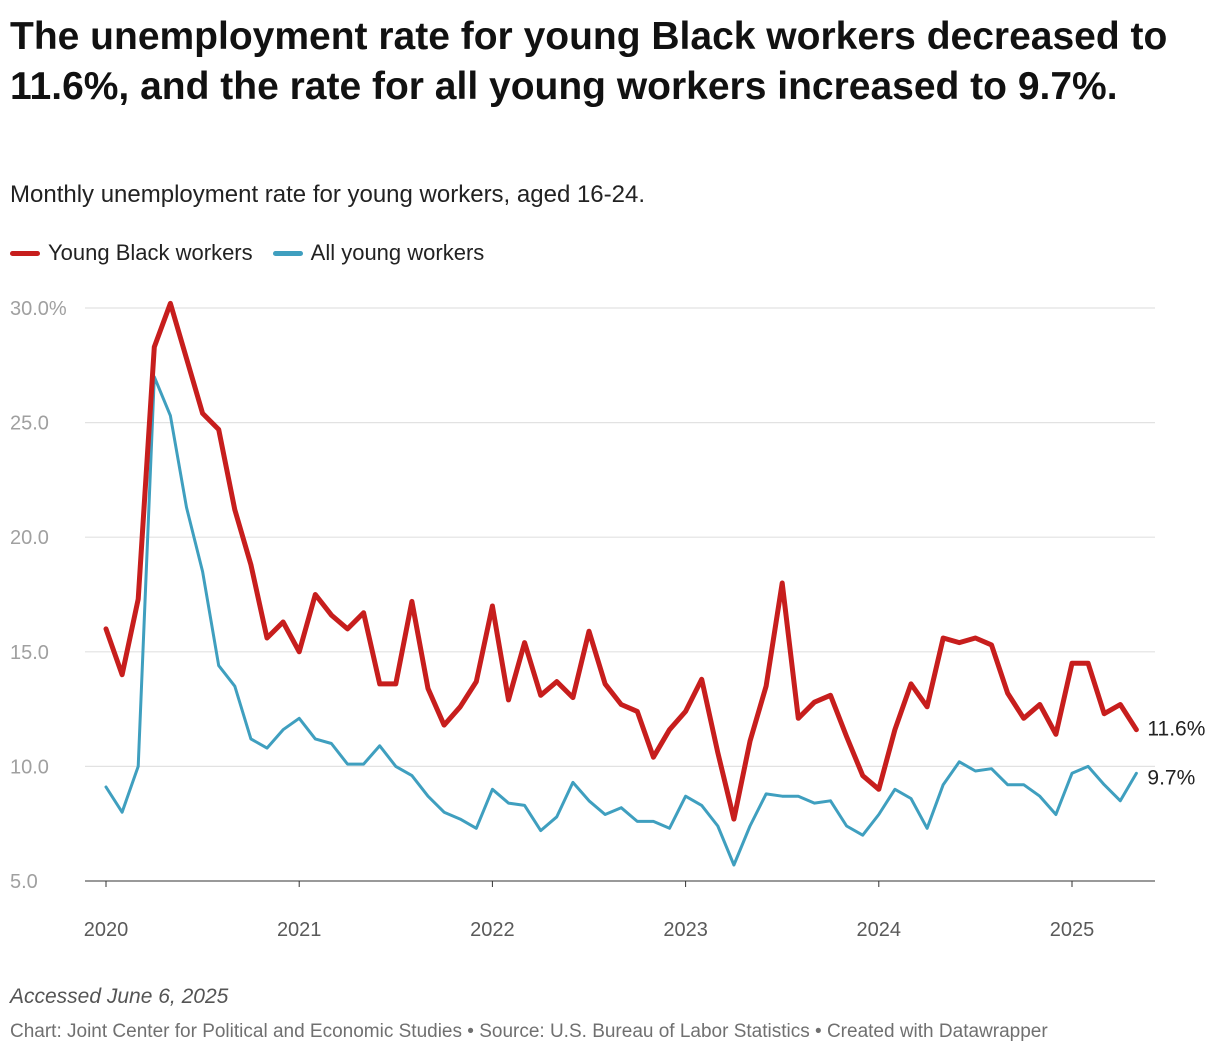 Image resolution: width=1220 pixels, height=1058 pixels. I want to click on y-tick-label: 30.0%, so click(38, 309).